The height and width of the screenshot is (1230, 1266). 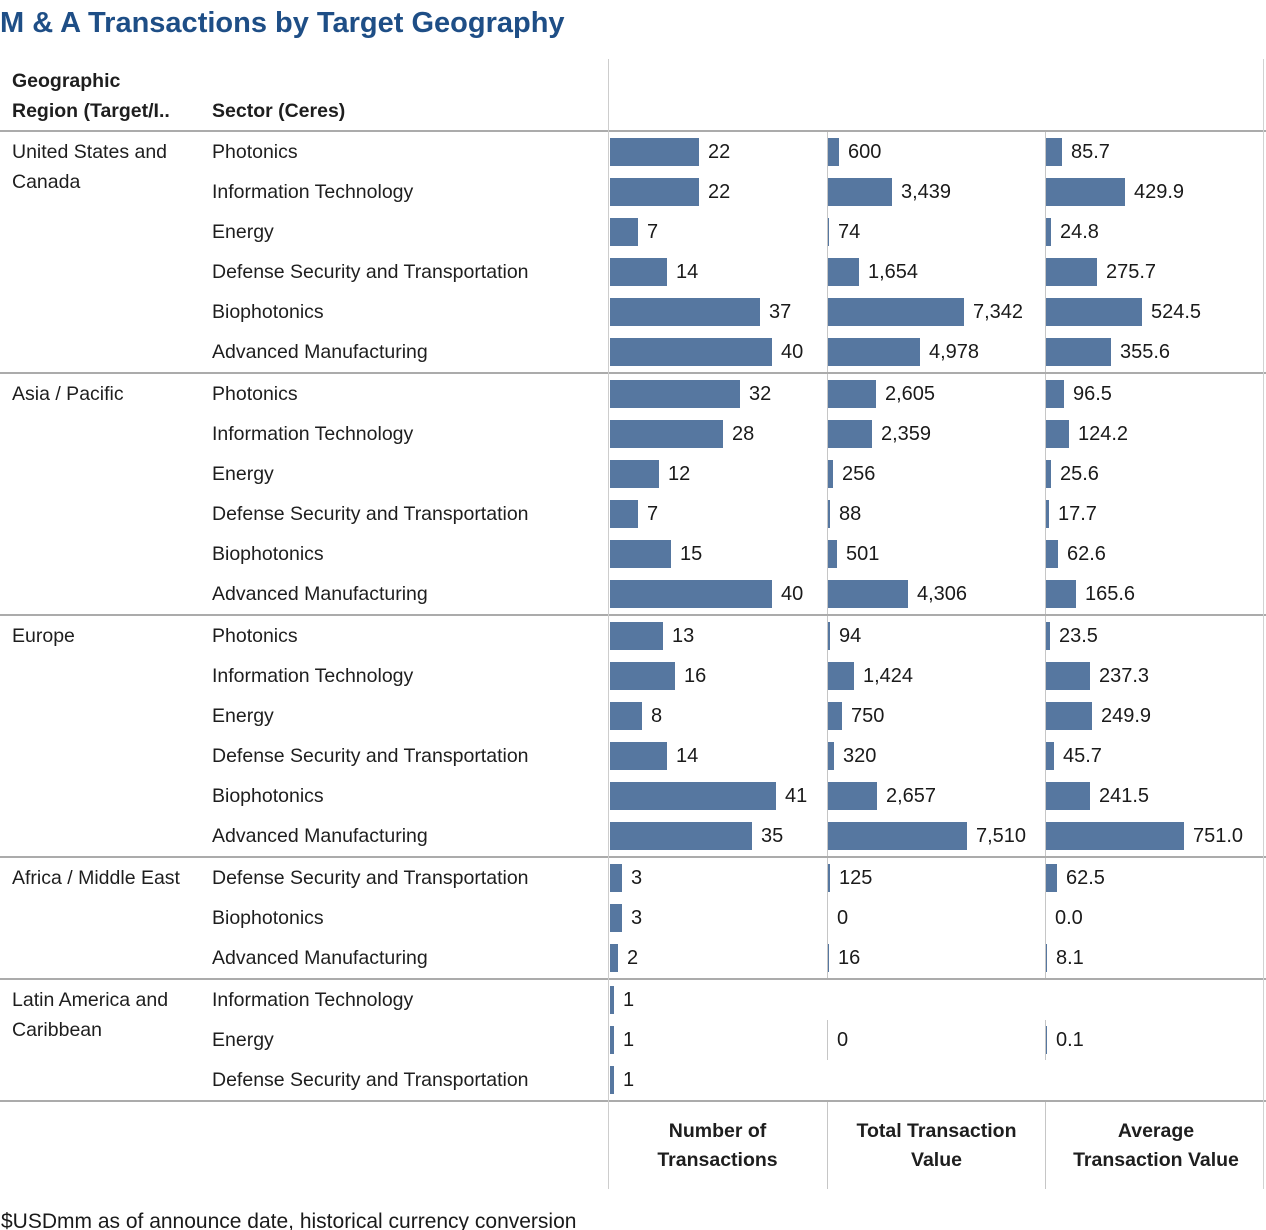 What do you see at coordinates (936, 1145) in the screenshot?
I see `measure-label-total-transaction-value: Total Transaction Value` at bounding box center [936, 1145].